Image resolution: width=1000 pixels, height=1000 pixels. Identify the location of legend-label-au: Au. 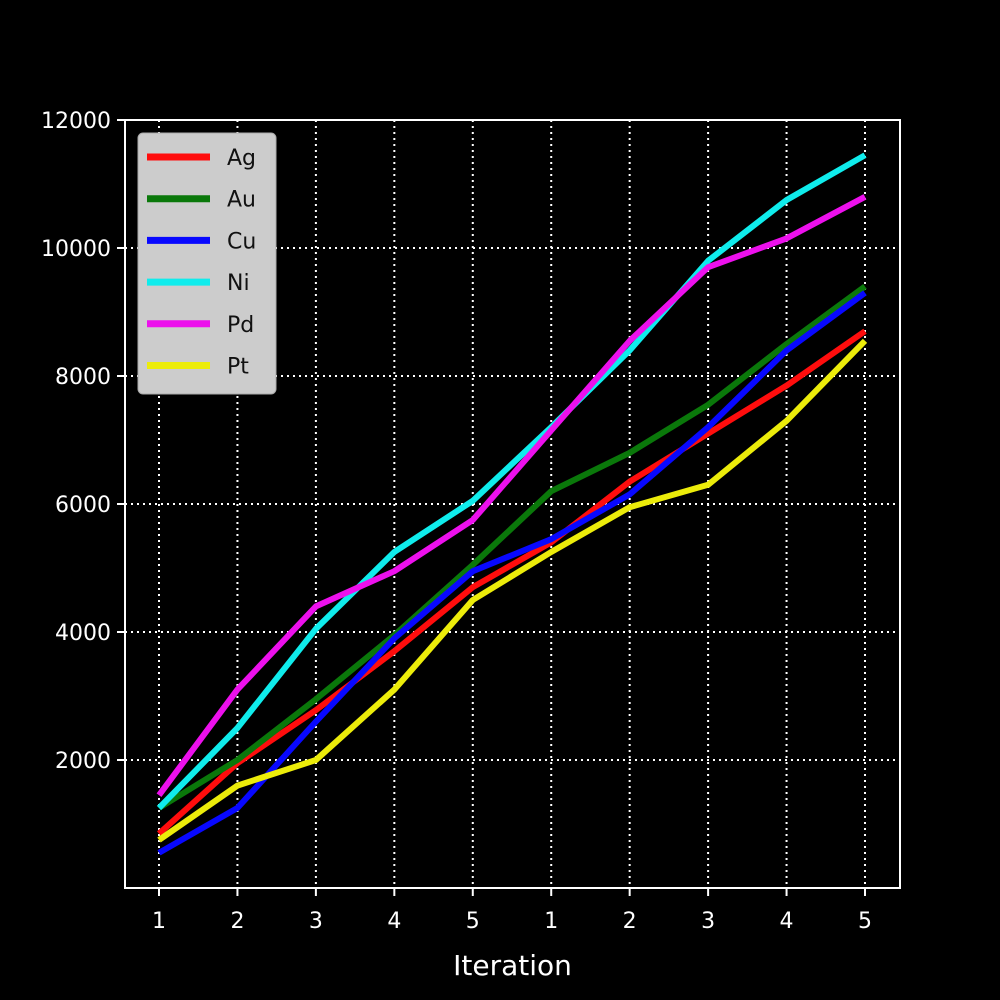
(241, 200).